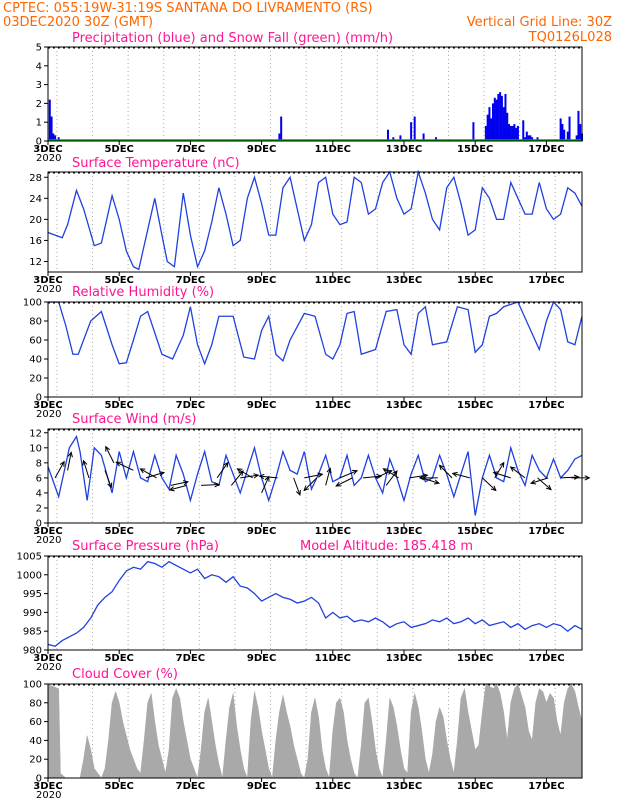  I want to click on cloud-ytick-label: 20, so click(35, 760).